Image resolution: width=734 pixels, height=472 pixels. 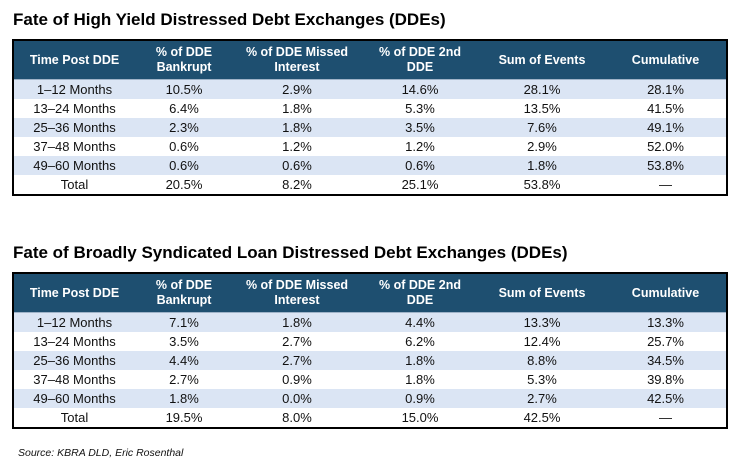 What do you see at coordinates (666, 127) in the screenshot?
I see `table-cell: 49.1%` at bounding box center [666, 127].